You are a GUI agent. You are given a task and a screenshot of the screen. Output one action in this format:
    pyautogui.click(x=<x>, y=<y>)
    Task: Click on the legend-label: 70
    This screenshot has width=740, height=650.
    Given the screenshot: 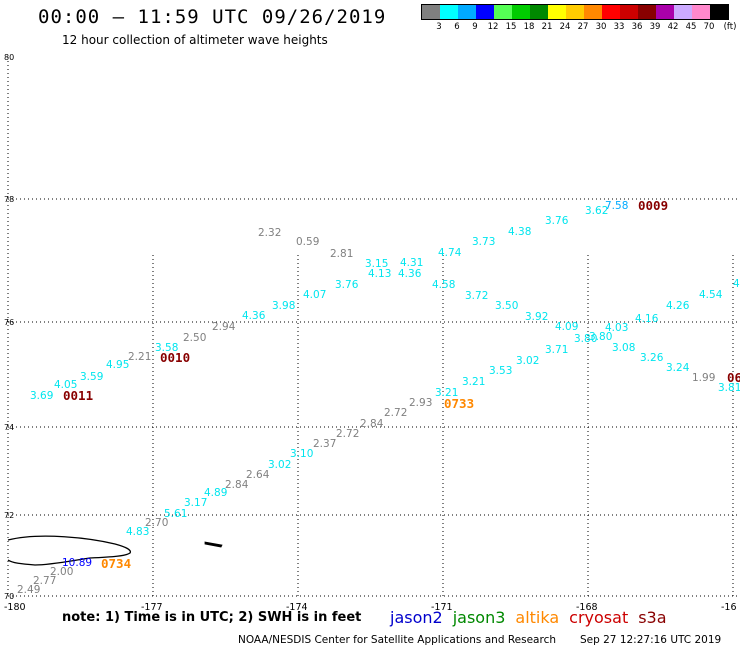 What is the action you would take?
    pyautogui.click(x=709, y=27)
    